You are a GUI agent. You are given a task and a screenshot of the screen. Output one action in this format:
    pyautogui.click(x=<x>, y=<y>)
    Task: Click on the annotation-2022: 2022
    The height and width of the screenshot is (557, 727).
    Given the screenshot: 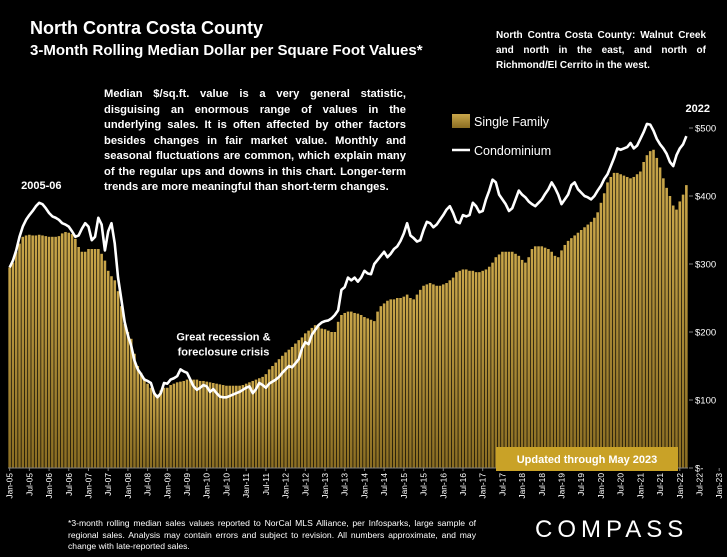 What is the action you would take?
    pyautogui.click(x=698, y=109)
    